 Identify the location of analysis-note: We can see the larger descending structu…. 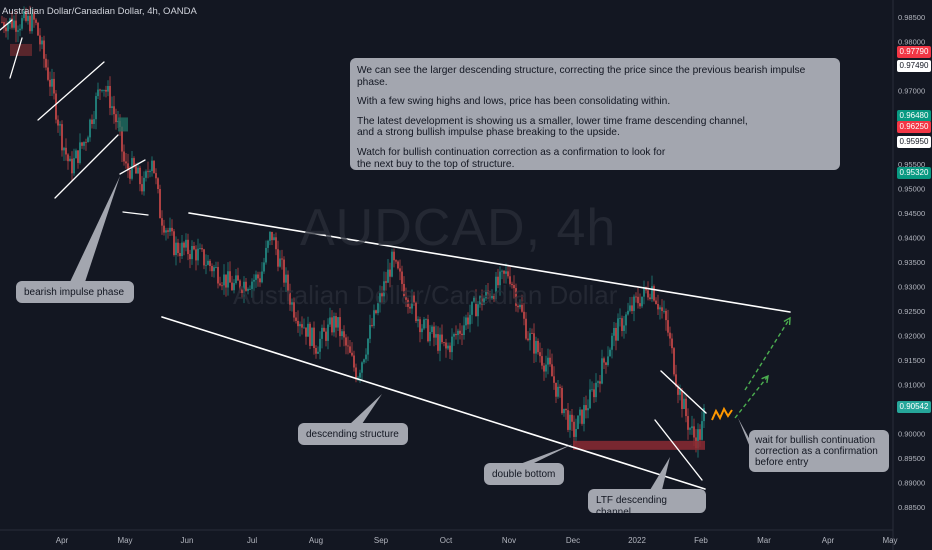
(595, 114).